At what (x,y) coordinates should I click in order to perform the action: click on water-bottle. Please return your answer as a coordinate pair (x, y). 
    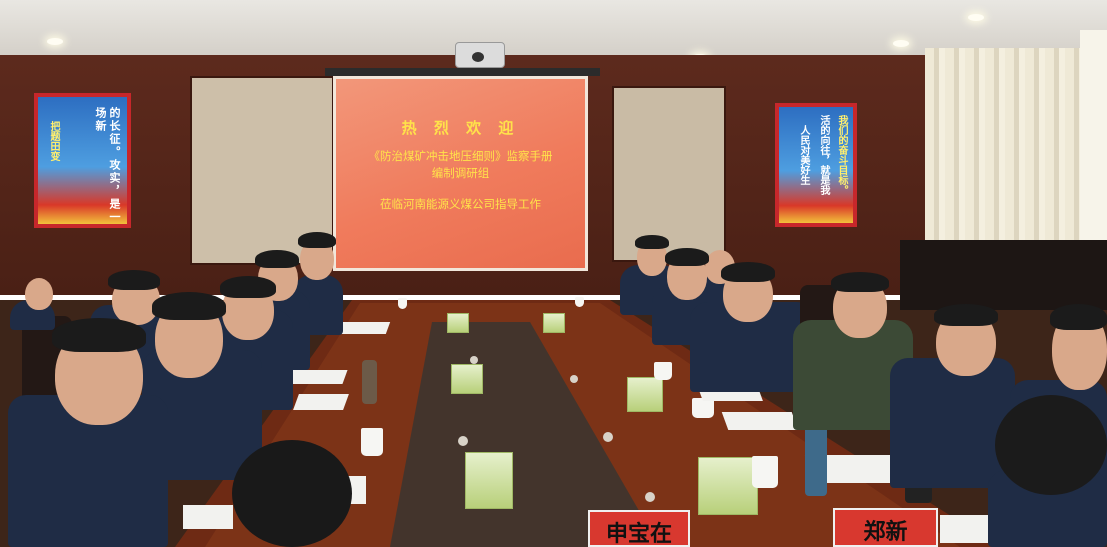
    Looking at the image, I should click on (816, 456).